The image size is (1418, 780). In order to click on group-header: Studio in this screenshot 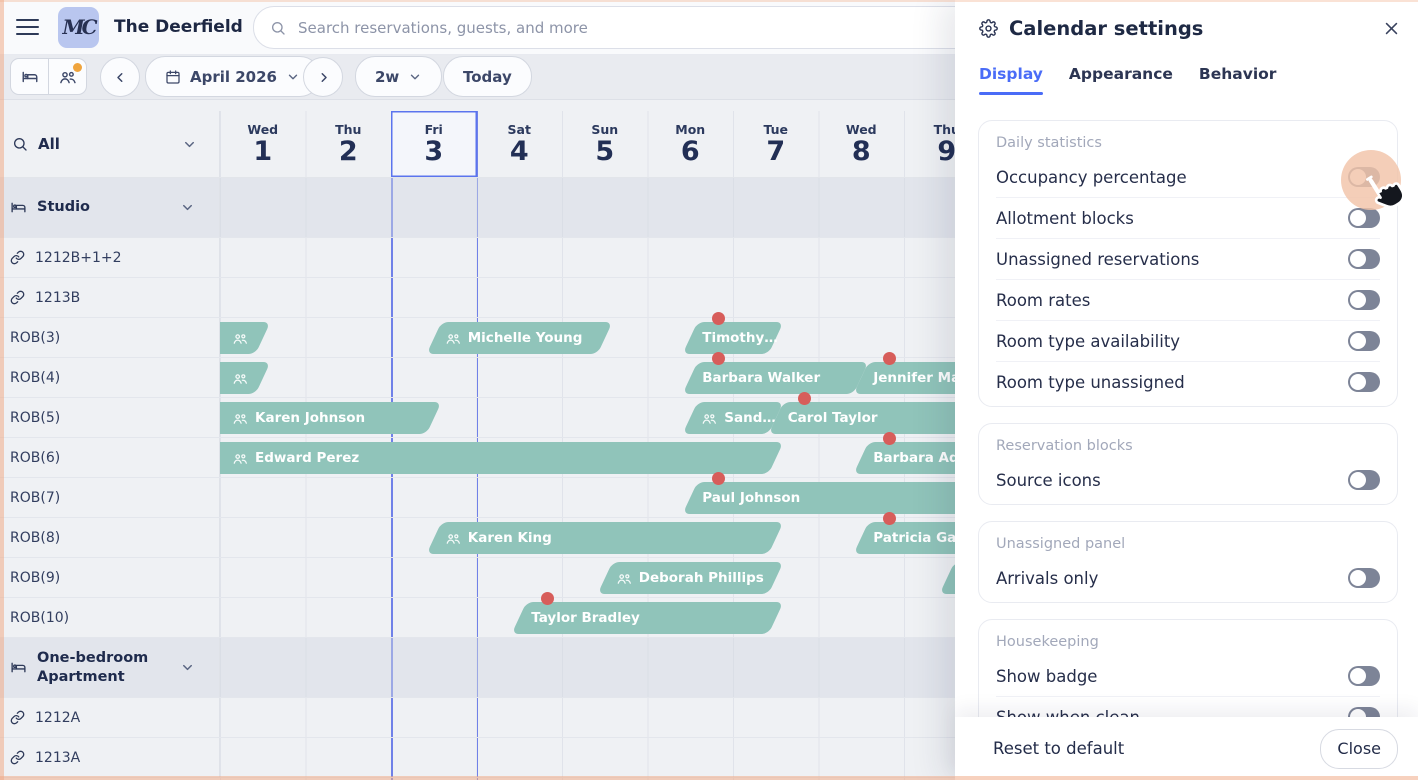, I will do `click(110, 207)`.